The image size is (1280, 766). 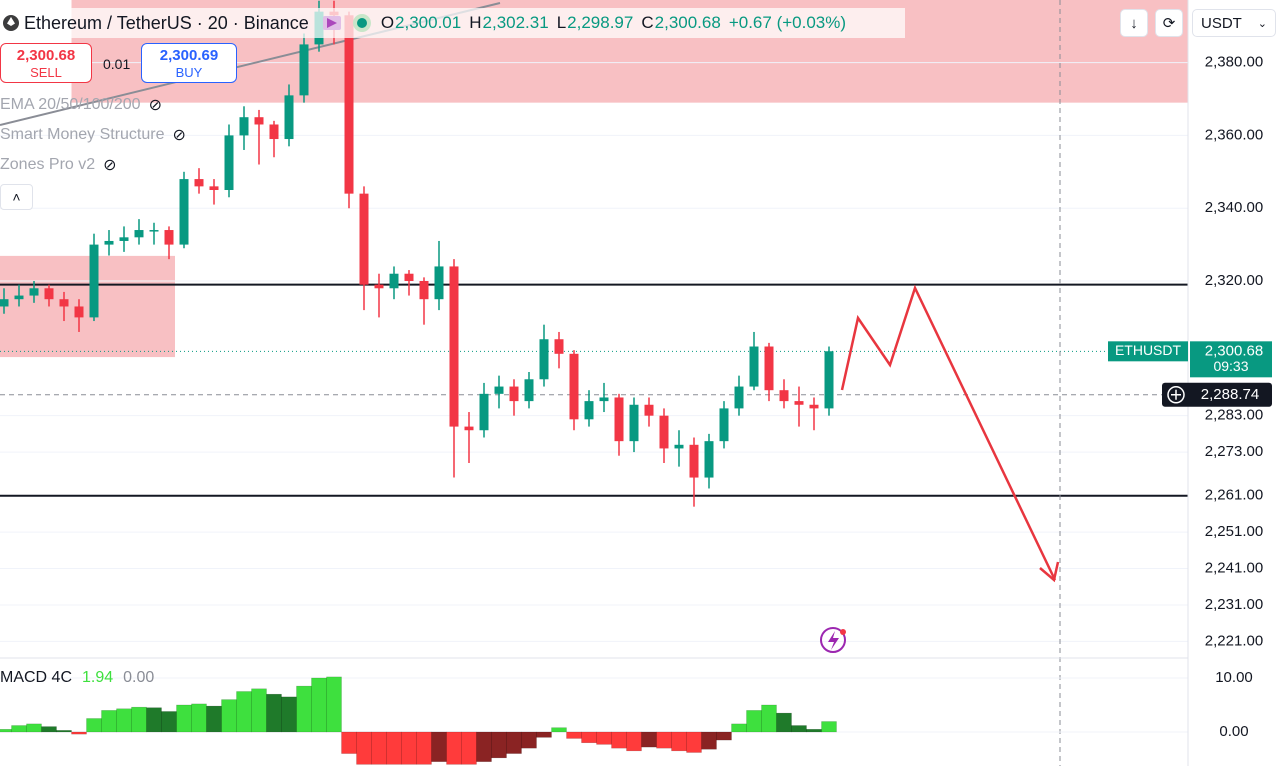 What do you see at coordinates (82, 134) in the screenshot?
I see `indicator-name: Smart Money Structure` at bounding box center [82, 134].